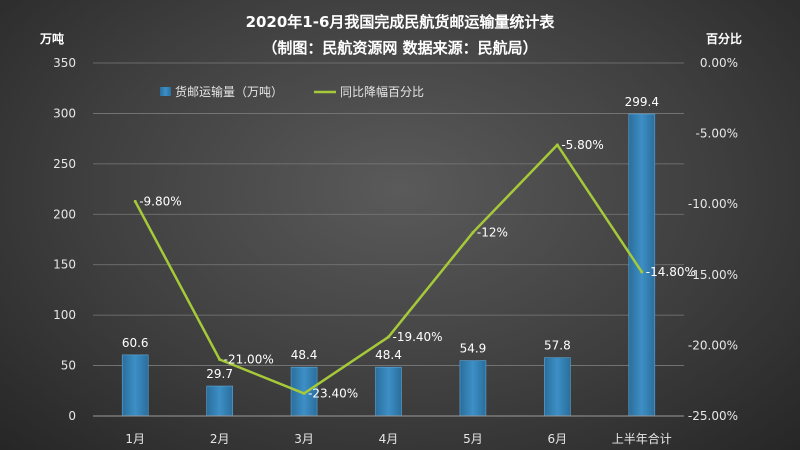 Image resolution: width=800 pixels, height=450 pixels. What do you see at coordinates (713, 345) in the screenshot?
I see `right-tick-label: -20.00%` at bounding box center [713, 345].